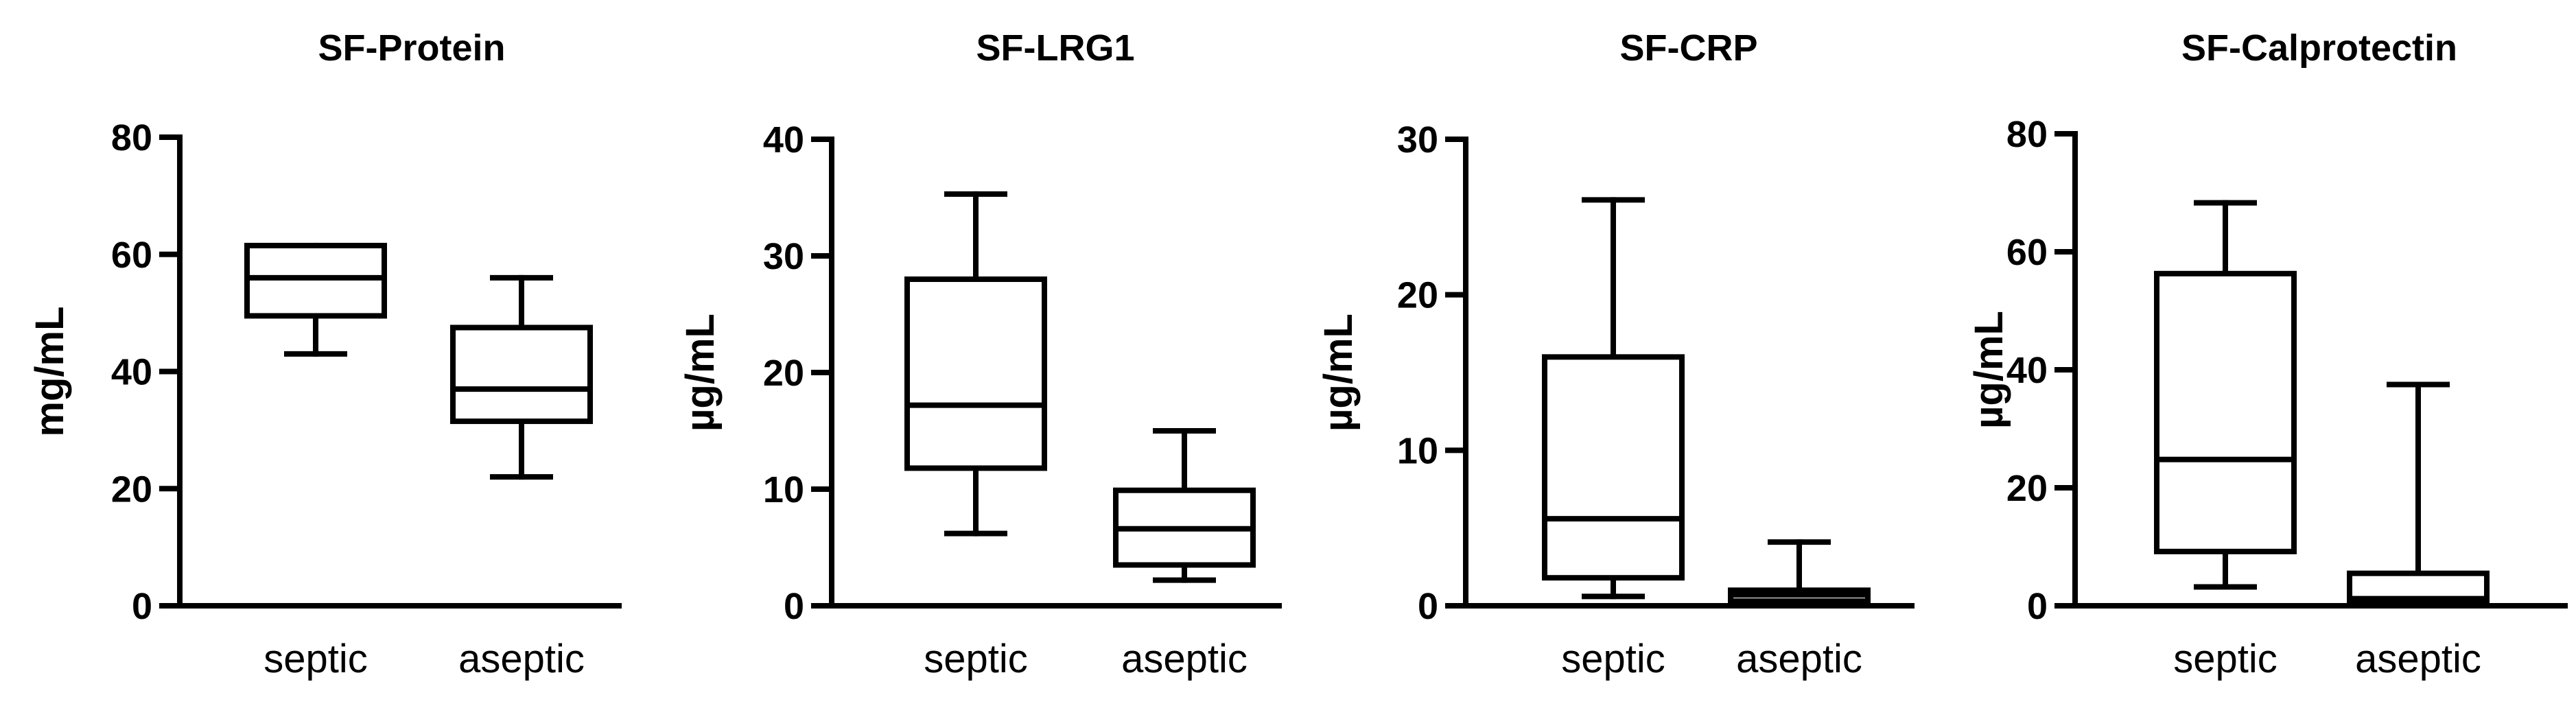 This screenshot has width=2576, height=708. I want to click on chart-title: SF-Protein, so click(411, 48).